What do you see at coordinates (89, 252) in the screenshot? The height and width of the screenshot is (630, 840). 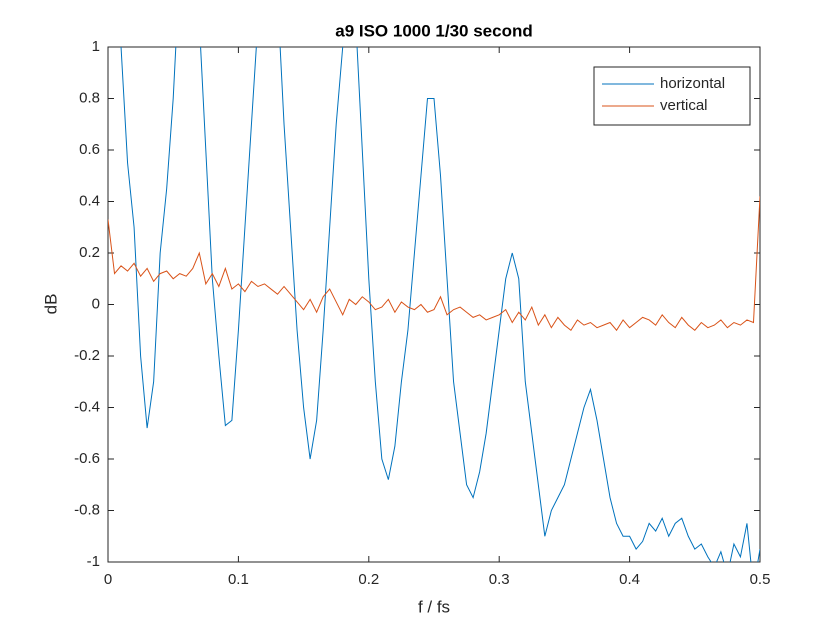 I see `y-tick-label: 0.2` at bounding box center [89, 252].